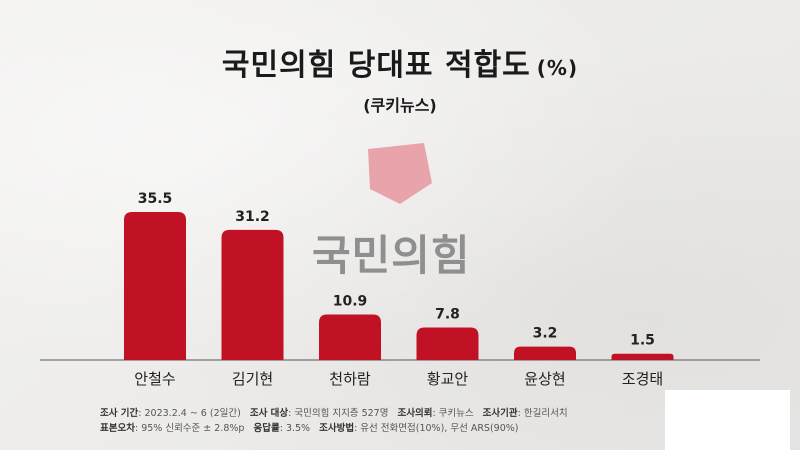 Image resolution: width=800 pixels, height=450 pixels. Describe the element at coordinates (269, 413) in the screenshot. I see `survey-target-label: 조사 대상` at that location.